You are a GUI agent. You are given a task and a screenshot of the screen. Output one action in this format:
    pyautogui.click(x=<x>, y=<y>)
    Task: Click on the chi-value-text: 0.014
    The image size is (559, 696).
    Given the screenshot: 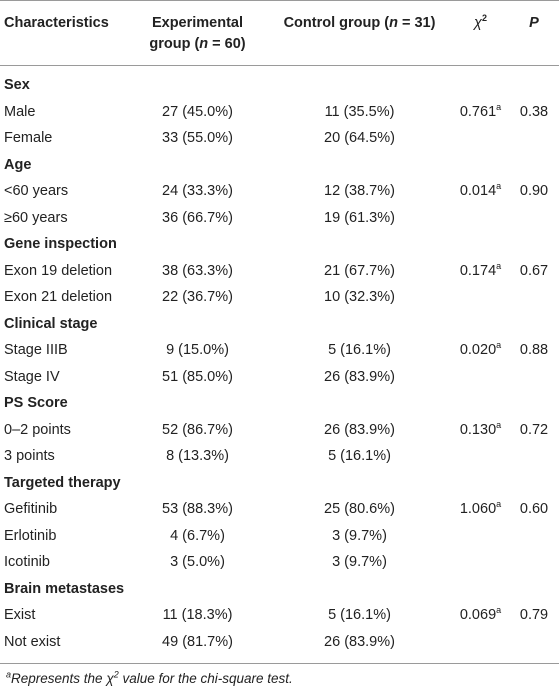 What is the action you would take?
    pyautogui.click(x=478, y=191)
    